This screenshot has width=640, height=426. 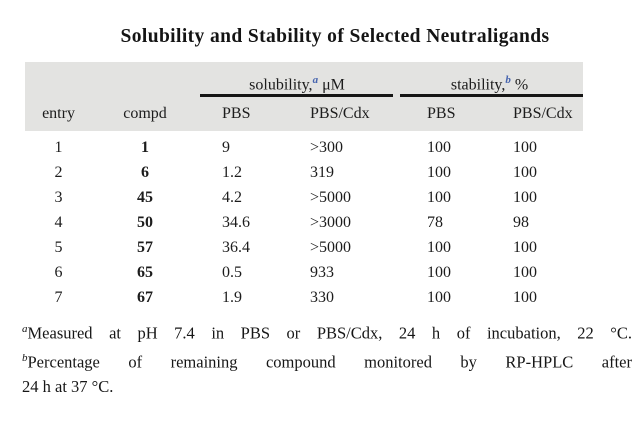 What do you see at coordinates (145, 297) in the screenshot?
I see `cell-compd: 67` at bounding box center [145, 297].